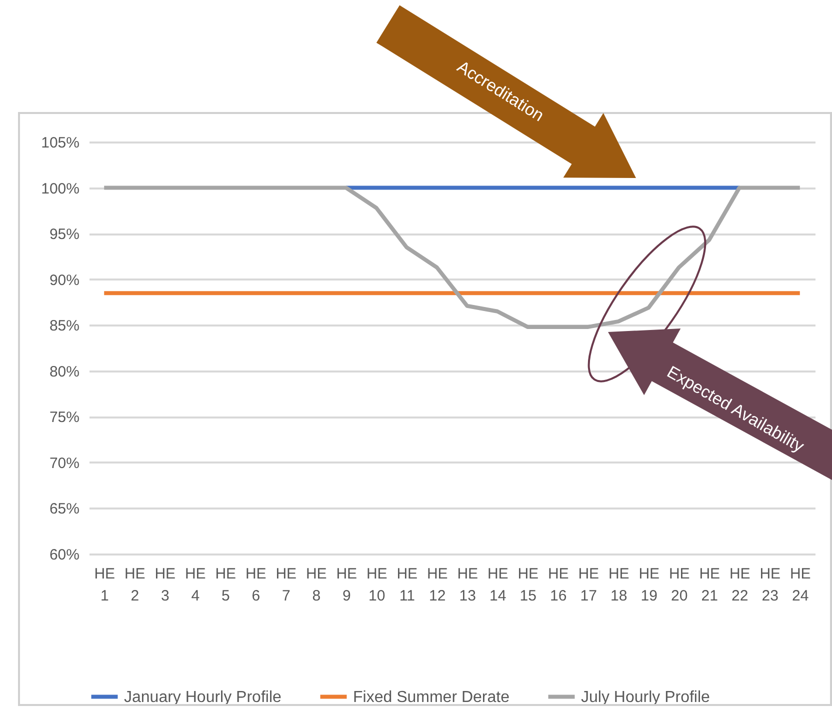  Describe the element at coordinates (377, 585) in the screenshot. I see `x-tick-label: HE 10` at that location.